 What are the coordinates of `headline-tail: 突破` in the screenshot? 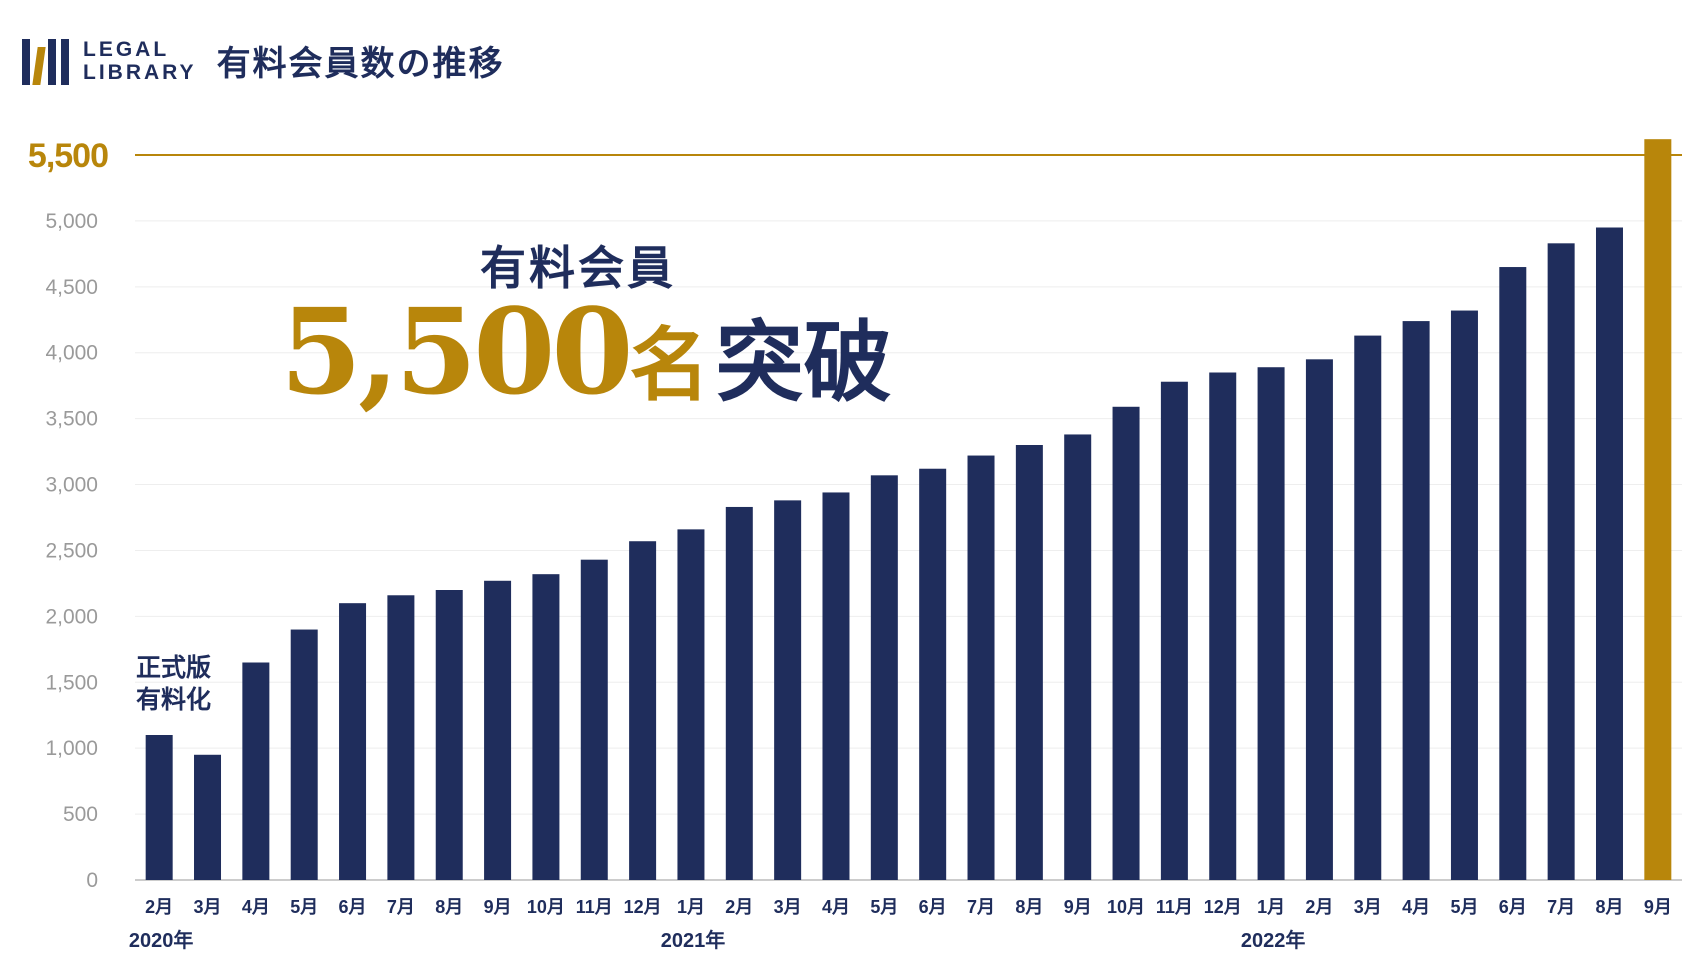 It's located at (803, 362).